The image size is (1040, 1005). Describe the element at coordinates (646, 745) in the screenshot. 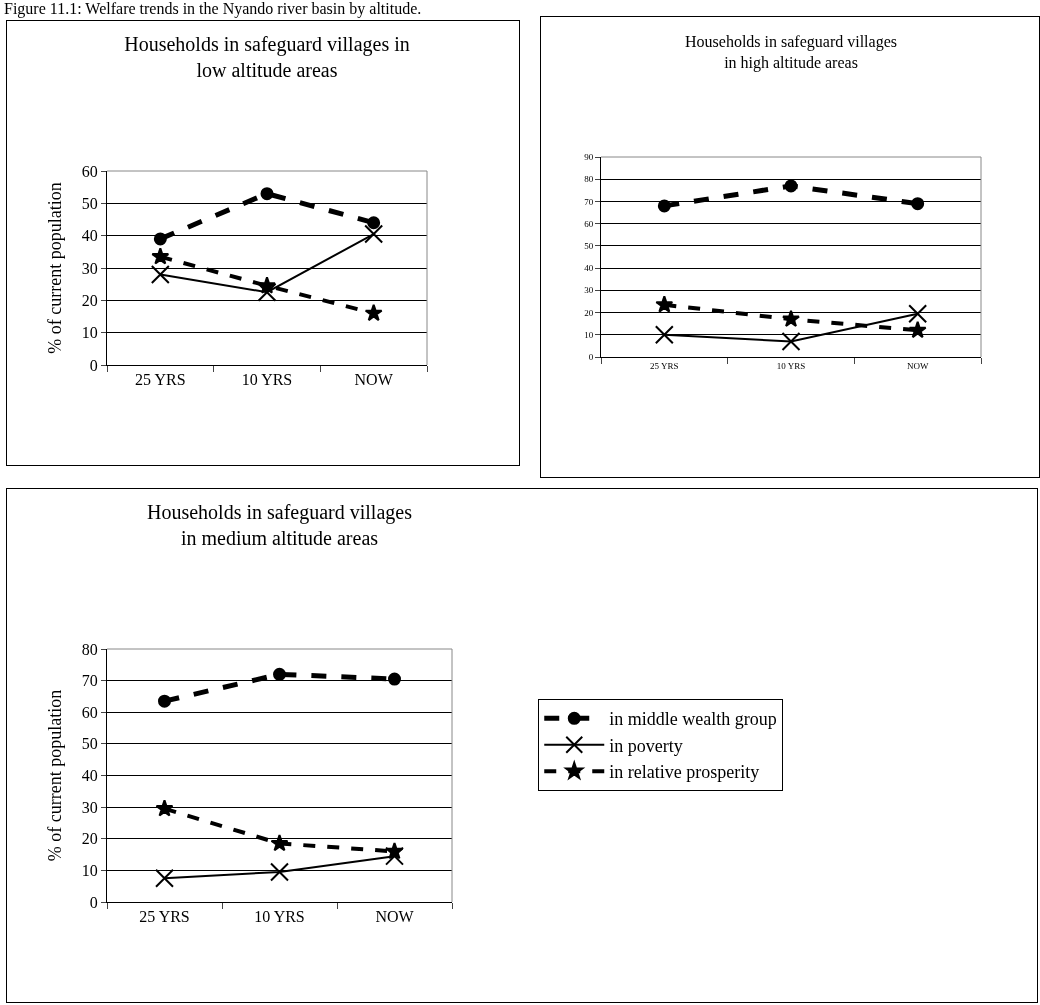

I see `legend-label: in poverty` at that location.